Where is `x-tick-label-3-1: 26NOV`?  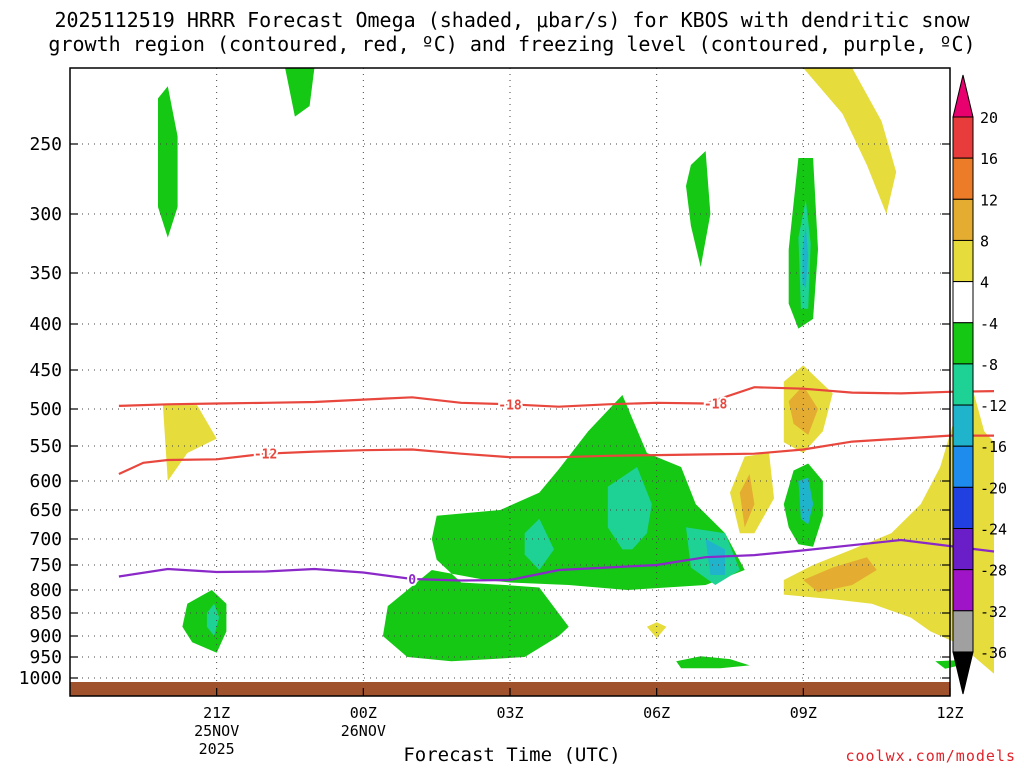 x-tick-label-3-1: 26NOV is located at coordinates (363, 731).